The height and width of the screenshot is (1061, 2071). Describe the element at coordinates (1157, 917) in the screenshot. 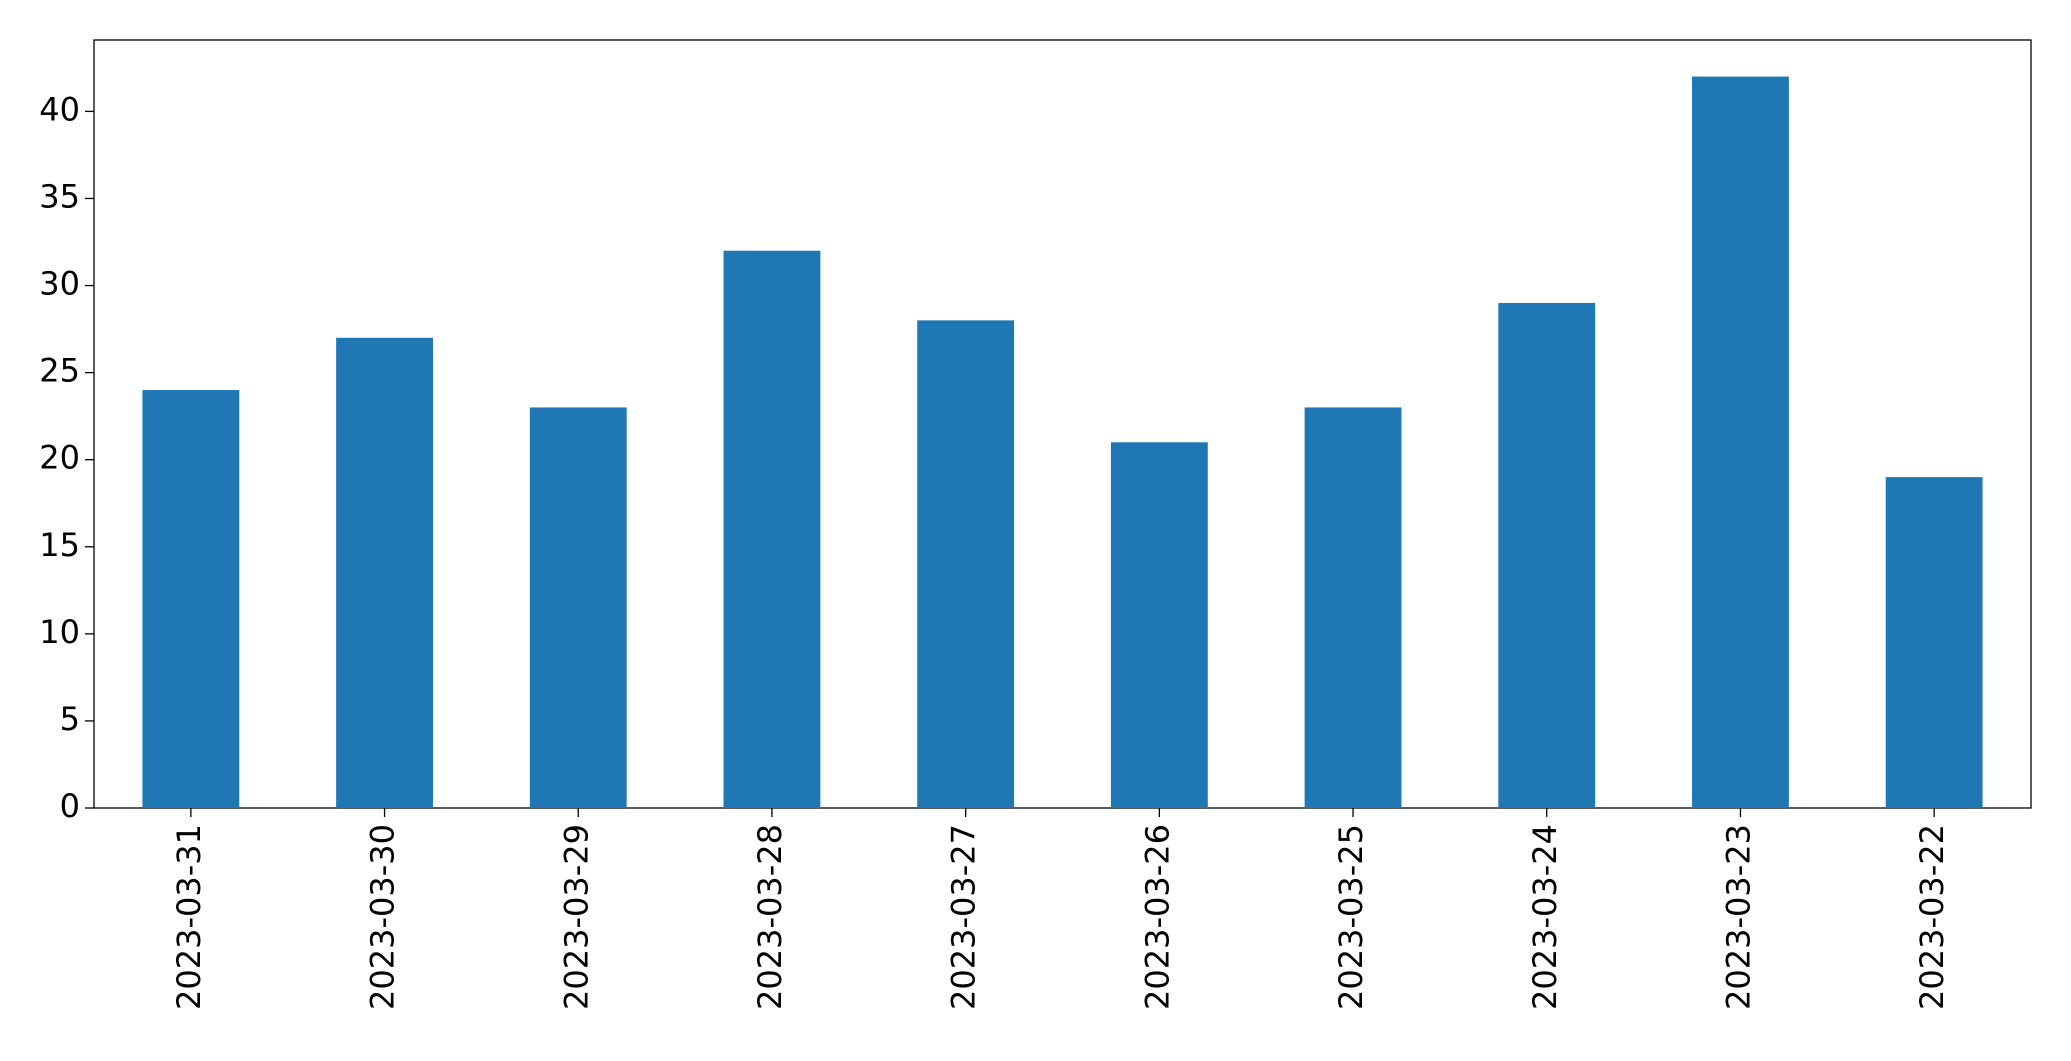

I see `x-tick-label: 2023-03-26` at that location.